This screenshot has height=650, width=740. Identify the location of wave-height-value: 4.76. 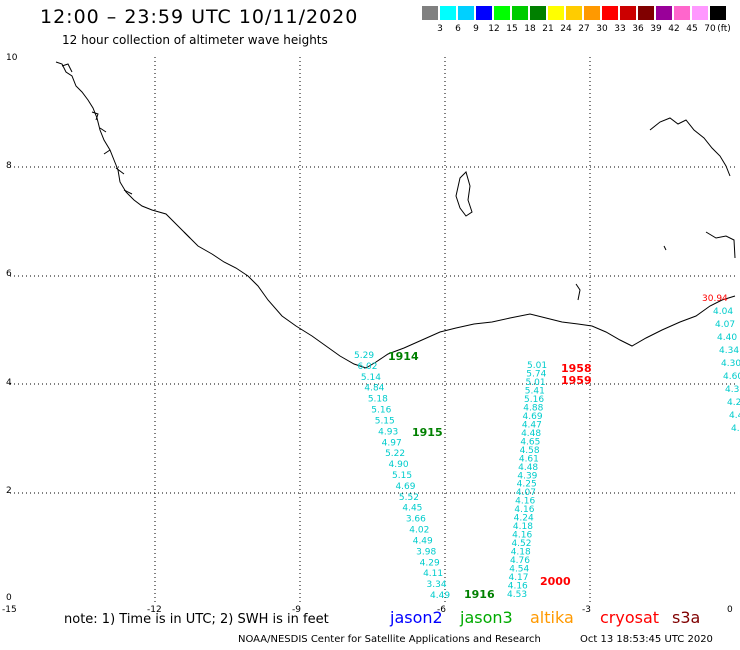
(520, 561).